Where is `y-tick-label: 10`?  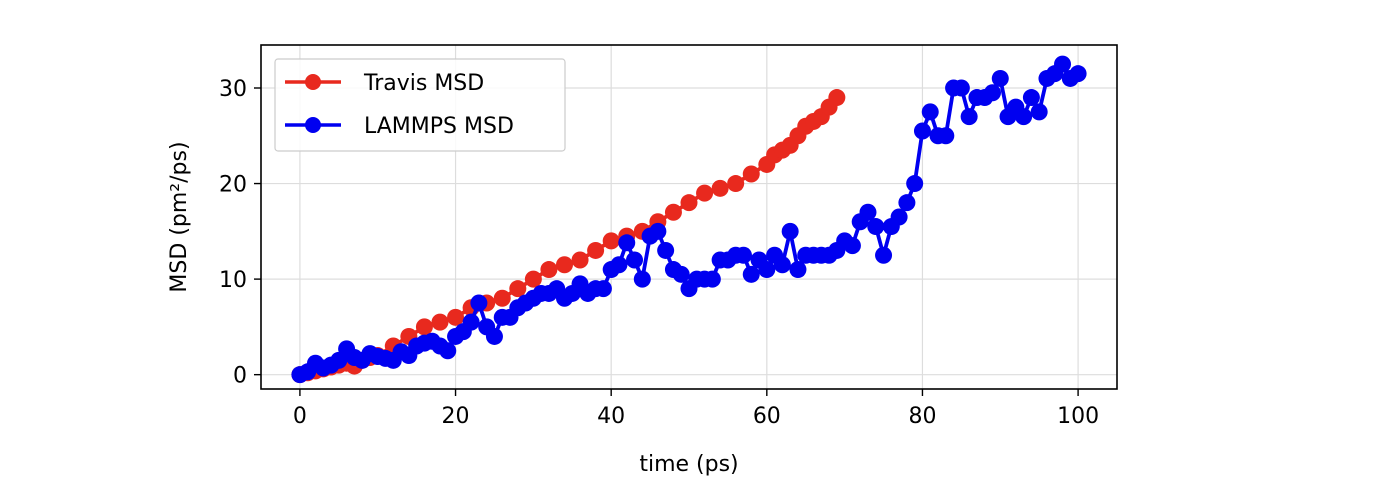
y-tick-label: 10 is located at coordinates (233, 280).